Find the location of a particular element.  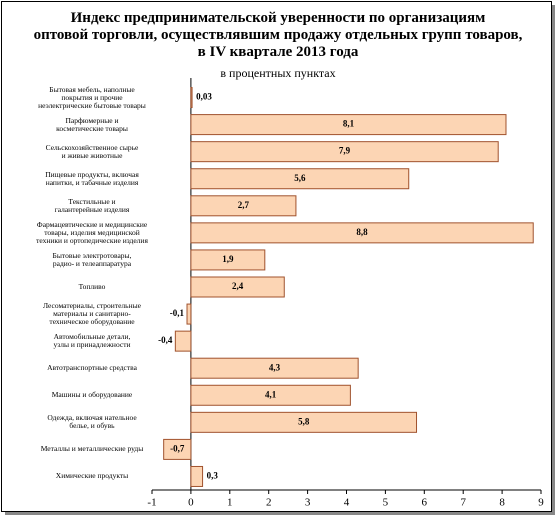

value-label: 8,8 is located at coordinates (362, 232).